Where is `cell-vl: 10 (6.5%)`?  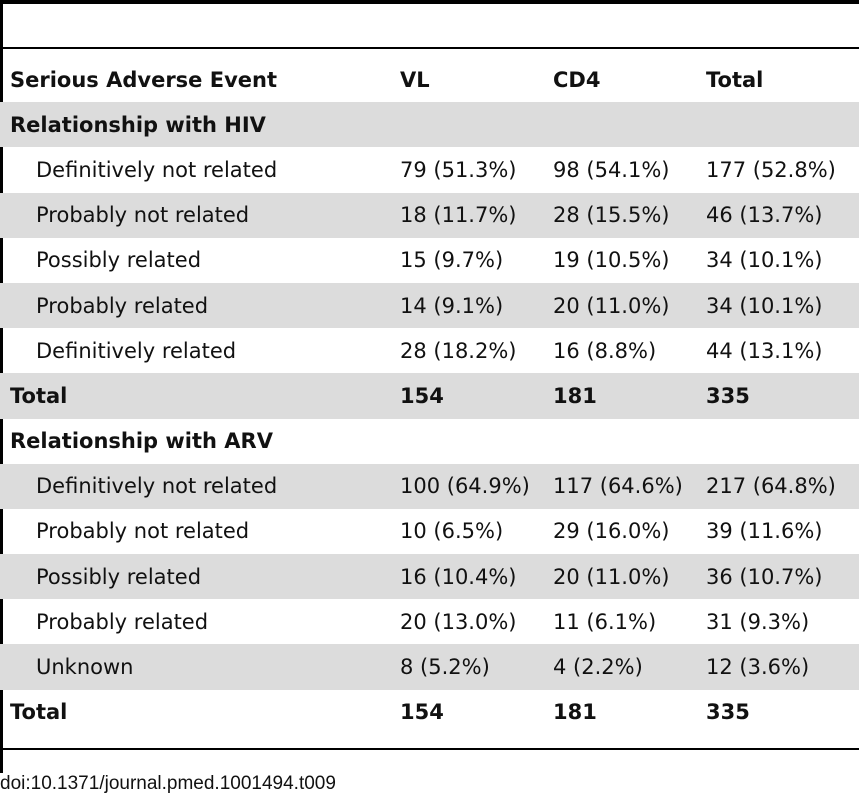 cell-vl: 10 (6.5%) is located at coordinates (452, 531).